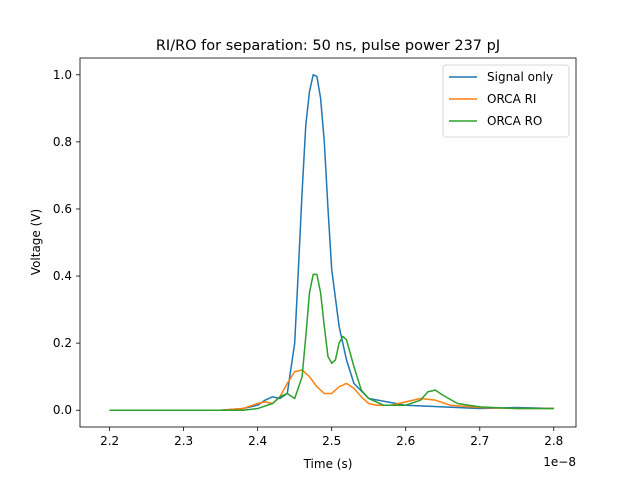  Describe the element at coordinates (257, 441) in the screenshot. I see `x-tick-label: 2.4` at that location.